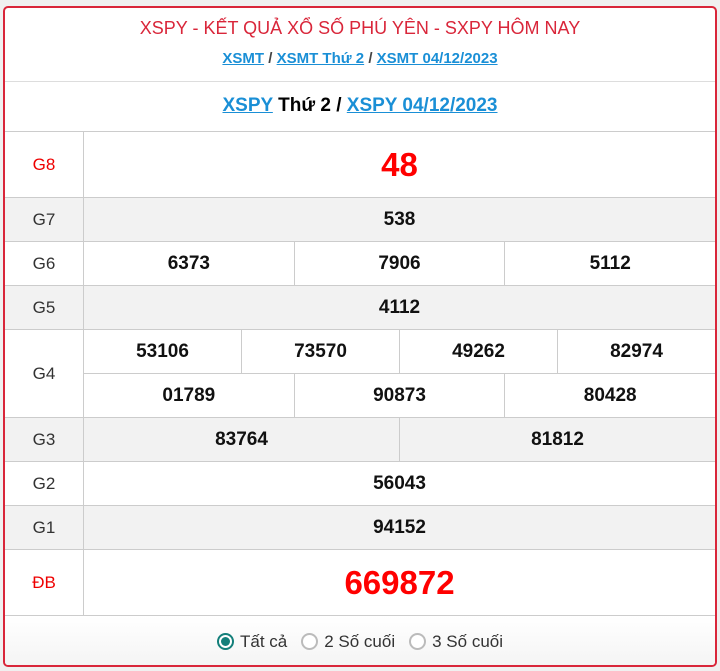 Image resolution: width=720 pixels, height=671 pixels. I want to click on digit-filter: Tất cả 2 Số cuối 3 Số cuối, so click(360, 640).